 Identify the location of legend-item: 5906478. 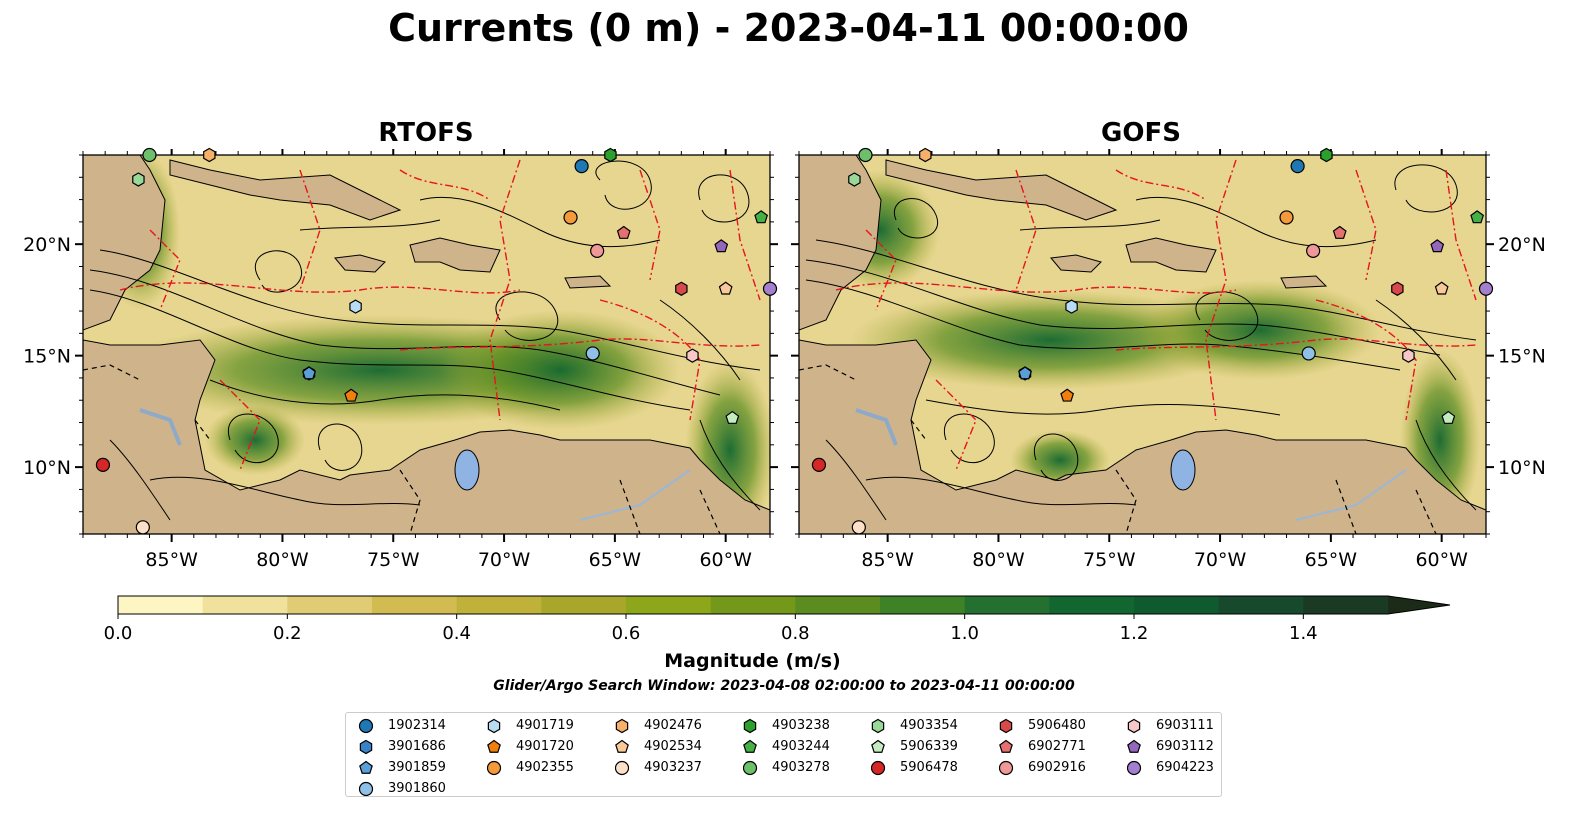
(914, 768).